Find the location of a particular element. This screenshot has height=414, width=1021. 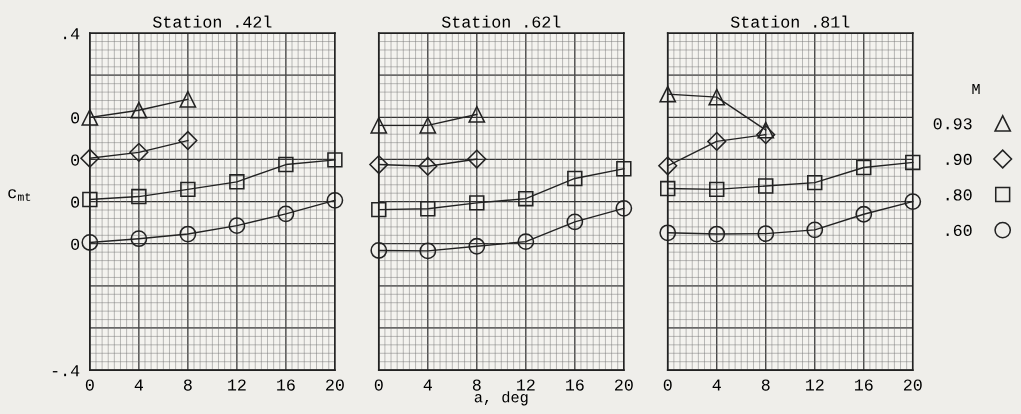

legend-label: .80 is located at coordinates (959, 195).